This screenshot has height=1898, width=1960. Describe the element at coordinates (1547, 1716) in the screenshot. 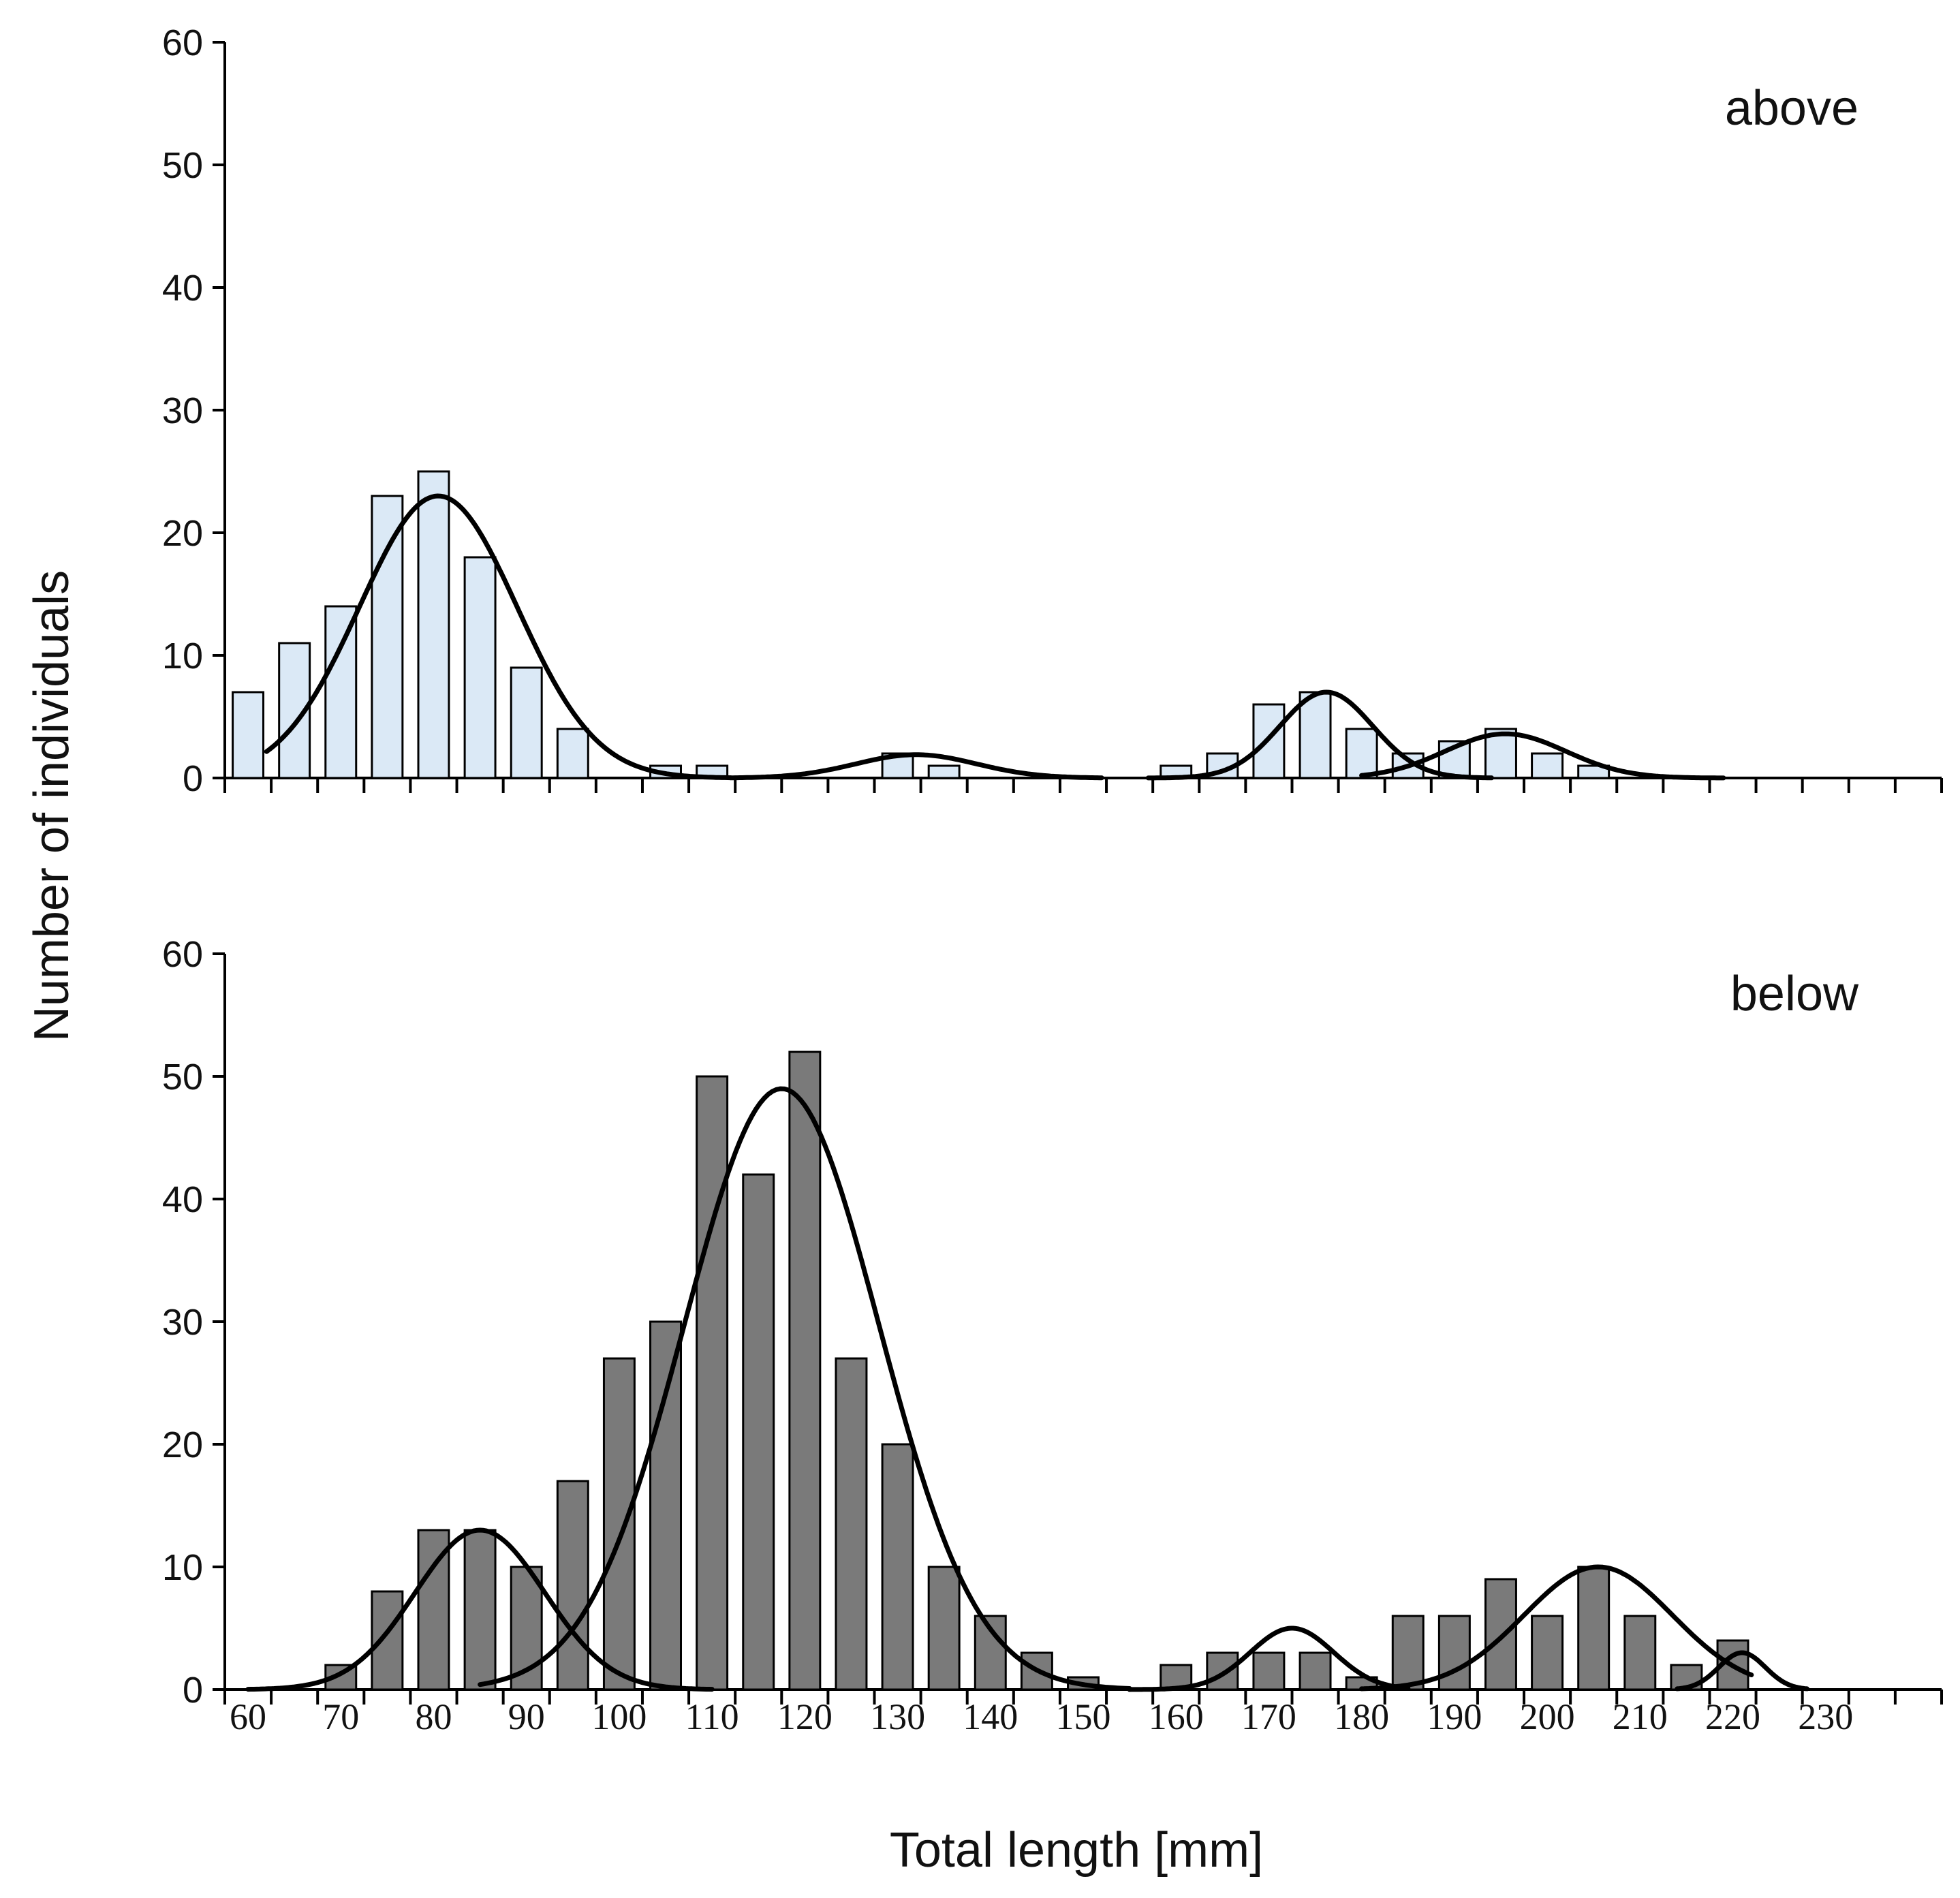

I see `x-tick-label: 200` at that location.